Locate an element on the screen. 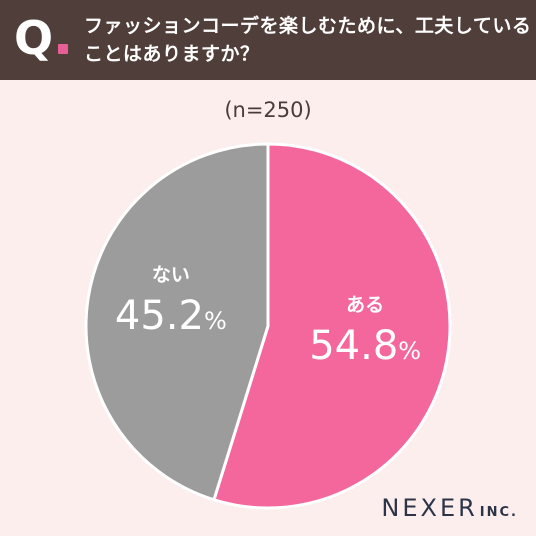 The width and height of the screenshot is (536, 536). question-header: Q ファッションコーデを楽しむために、工夫している ことはありますか？ is located at coordinates (268, 40).